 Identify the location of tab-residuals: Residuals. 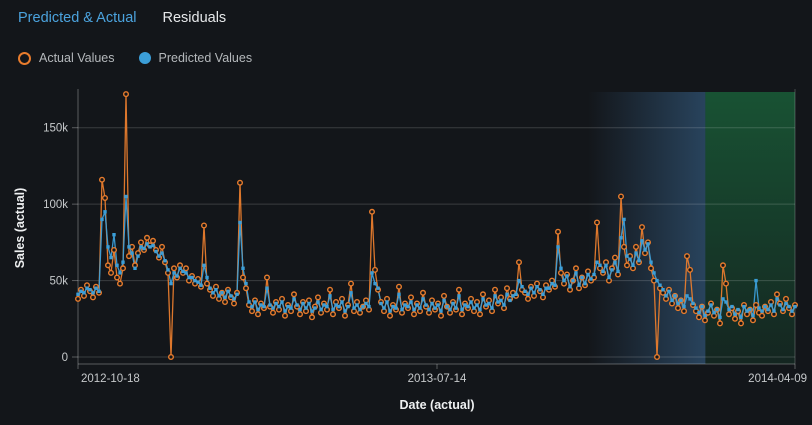
(194, 18).